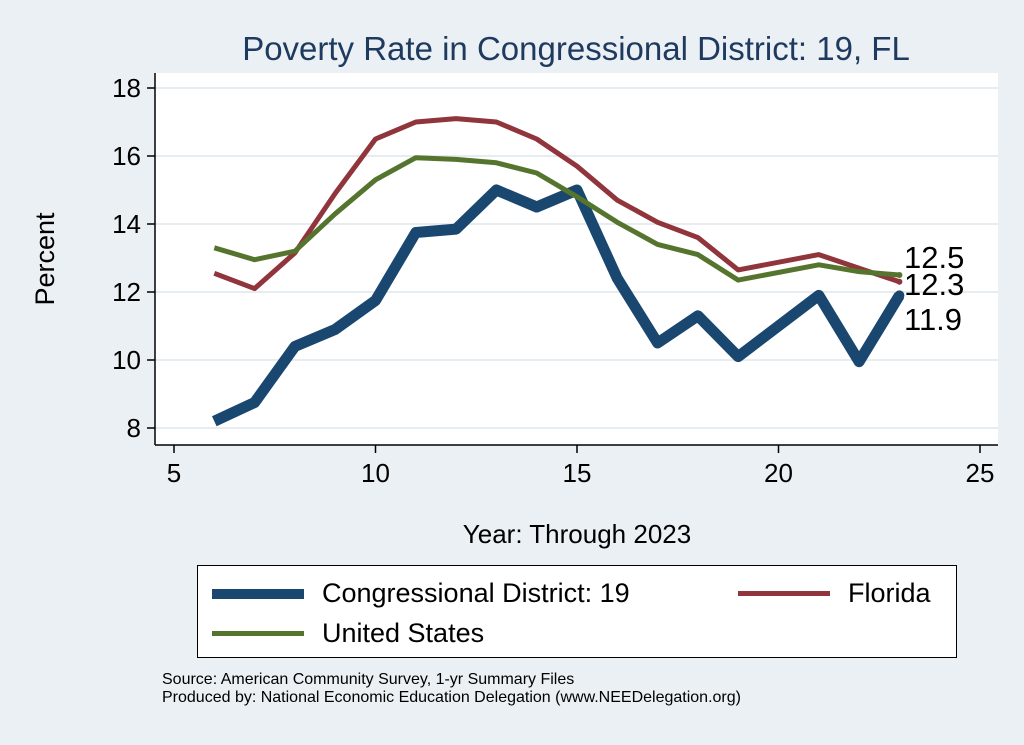 This screenshot has width=1024, height=745. What do you see at coordinates (934, 284) in the screenshot?
I see `end-label-1: 12.3` at bounding box center [934, 284].